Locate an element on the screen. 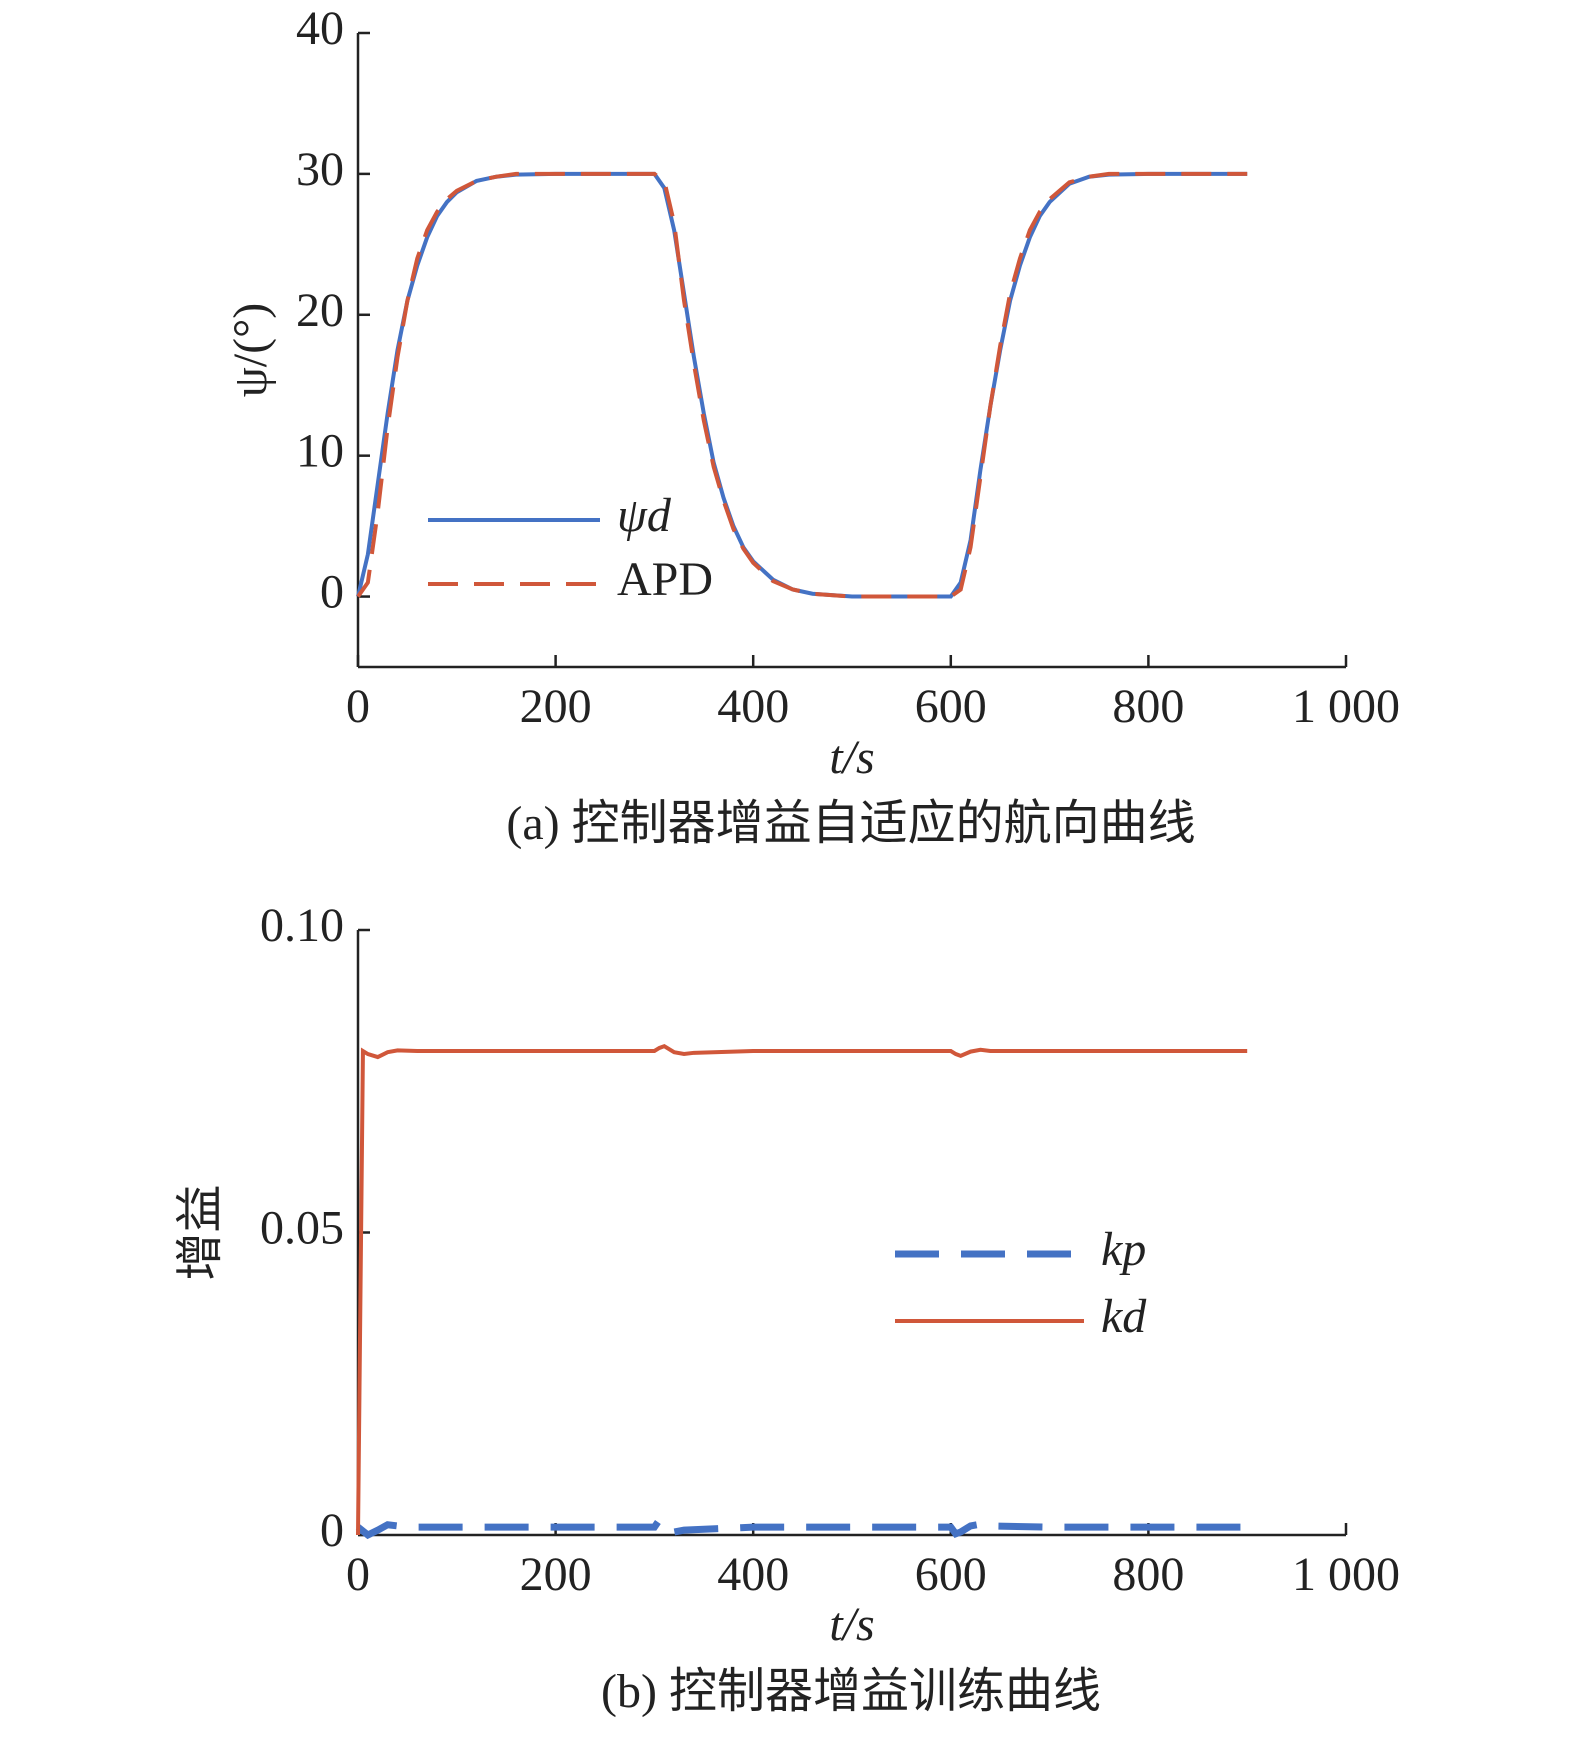  y-axis-label: ψ/(°) is located at coordinates (250, 350).